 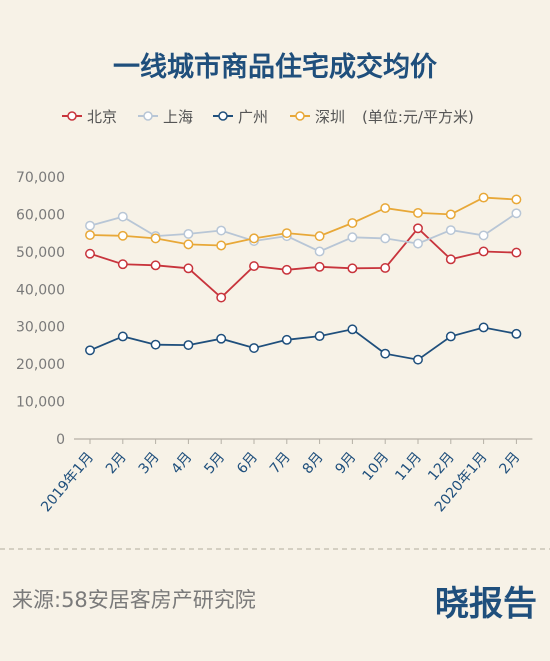 I want to click on brand-logo: 晓报告, so click(x=486, y=604).